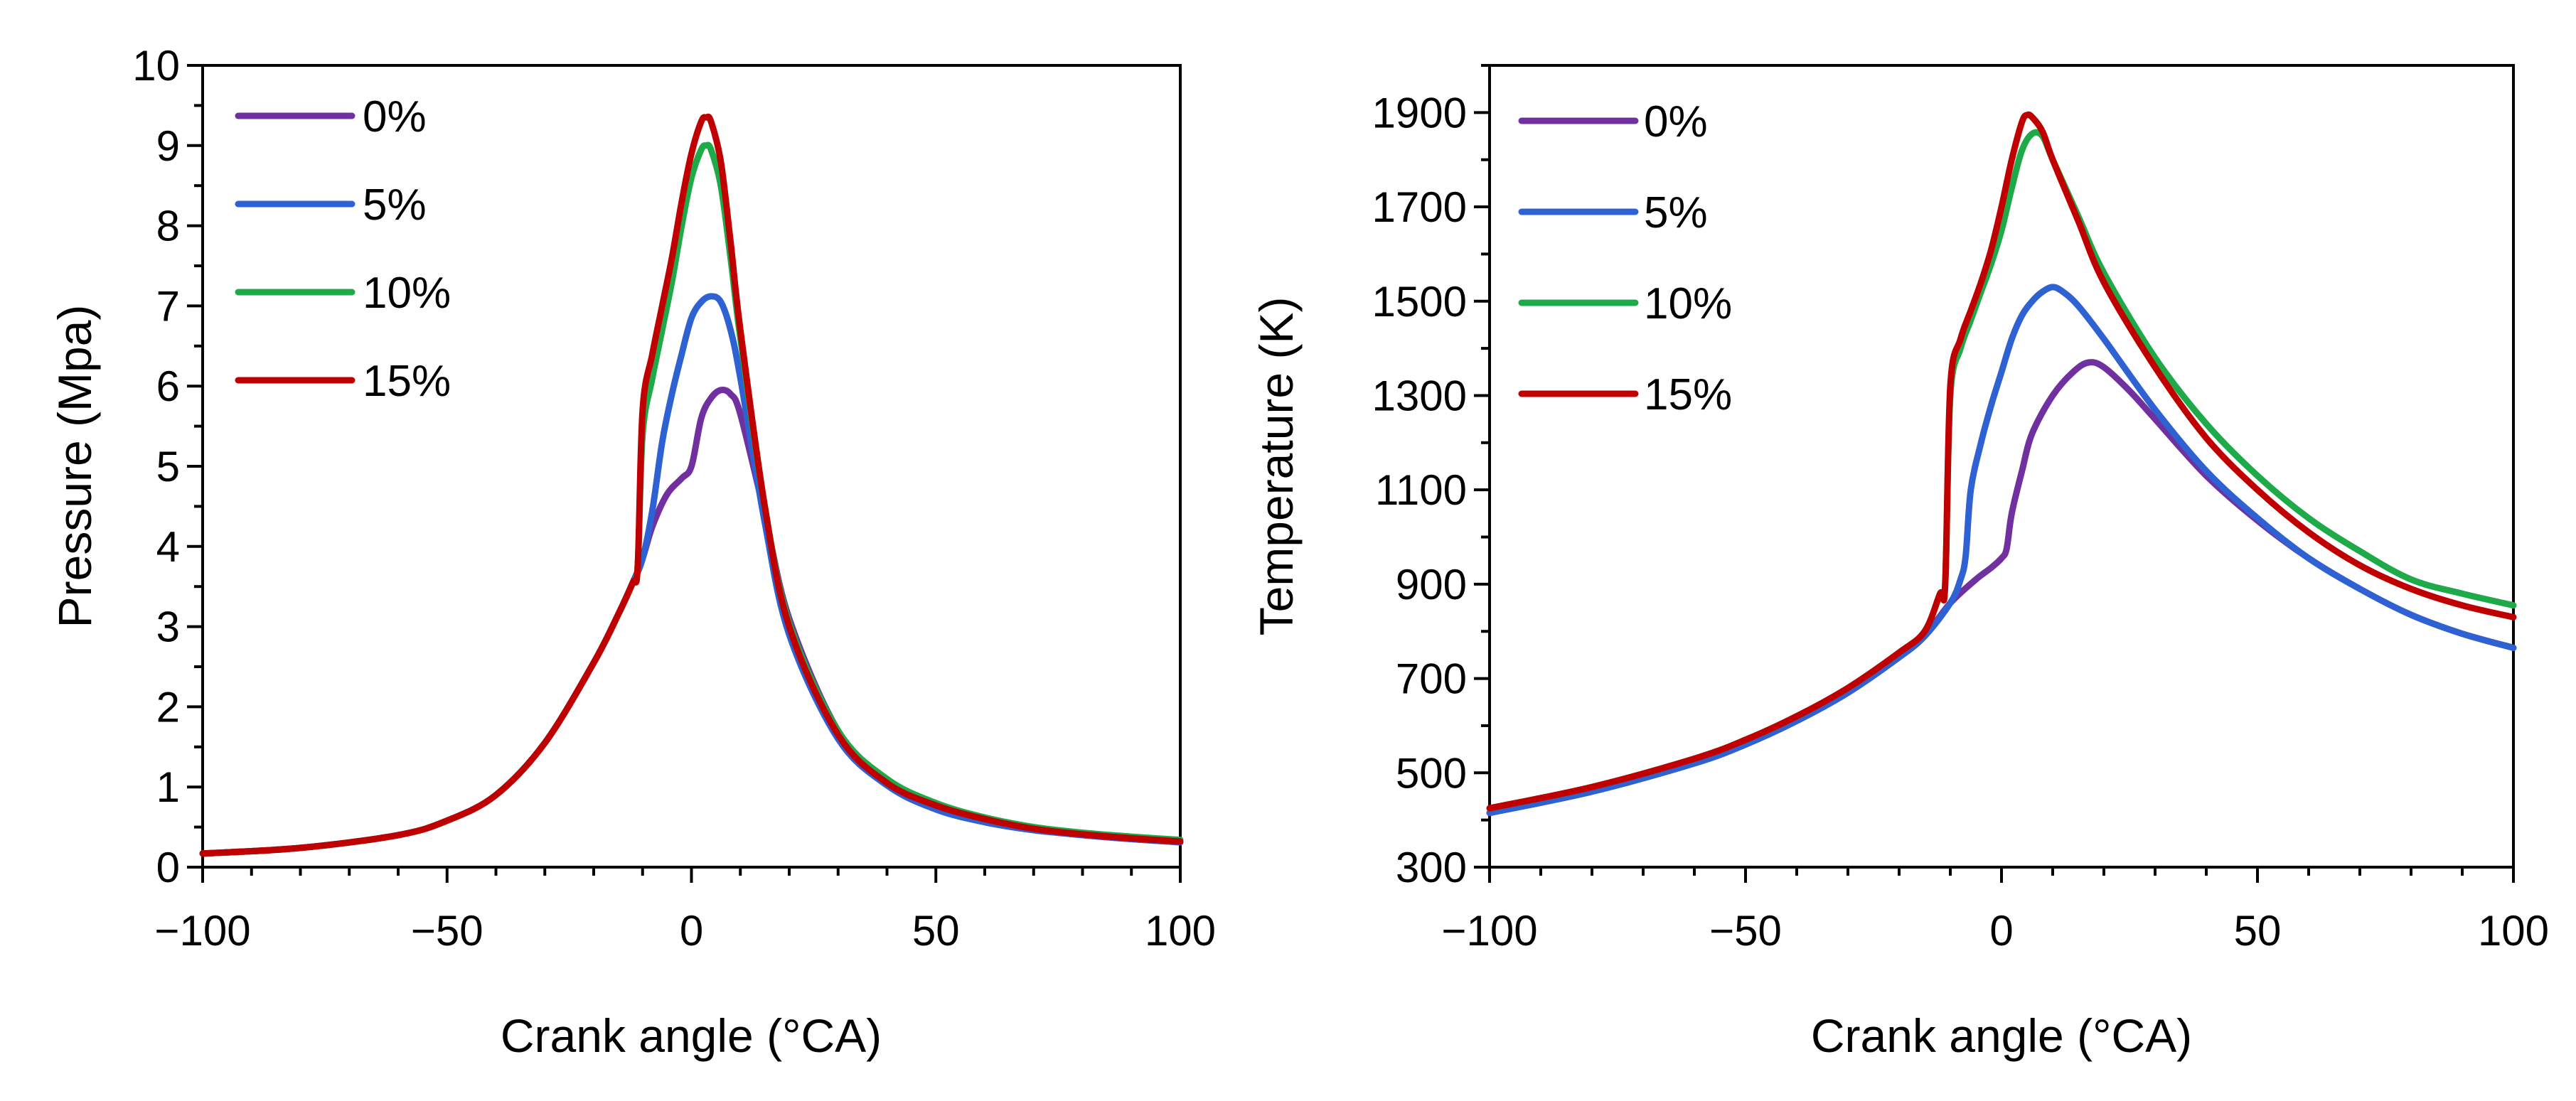  What do you see at coordinates (1181, 931) in the screenshot?
I see `pressure-x-tick-label: 100` at bounding box center [1181, 931].